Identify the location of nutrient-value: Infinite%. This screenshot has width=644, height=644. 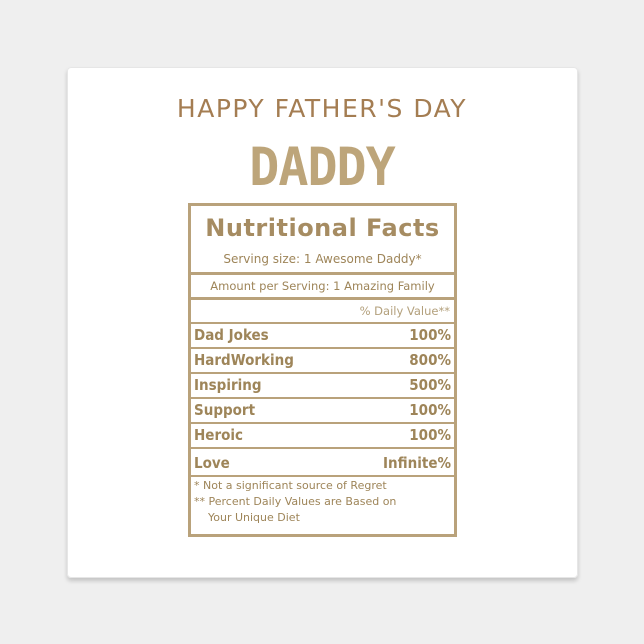
(417, 463).